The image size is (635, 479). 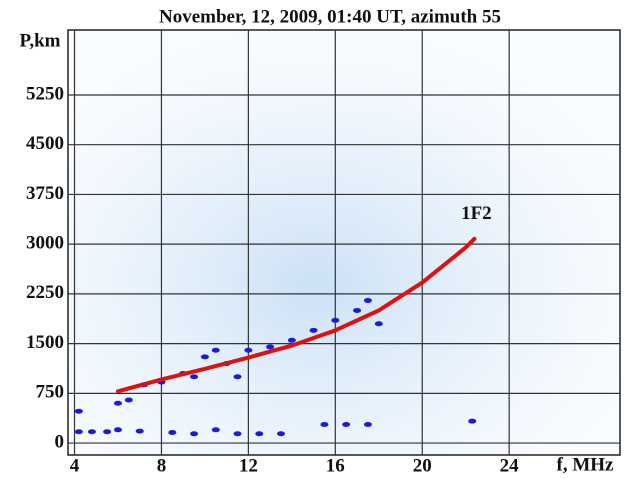 I want to click on x-tick-label: 8, so click(x=162, y=465).